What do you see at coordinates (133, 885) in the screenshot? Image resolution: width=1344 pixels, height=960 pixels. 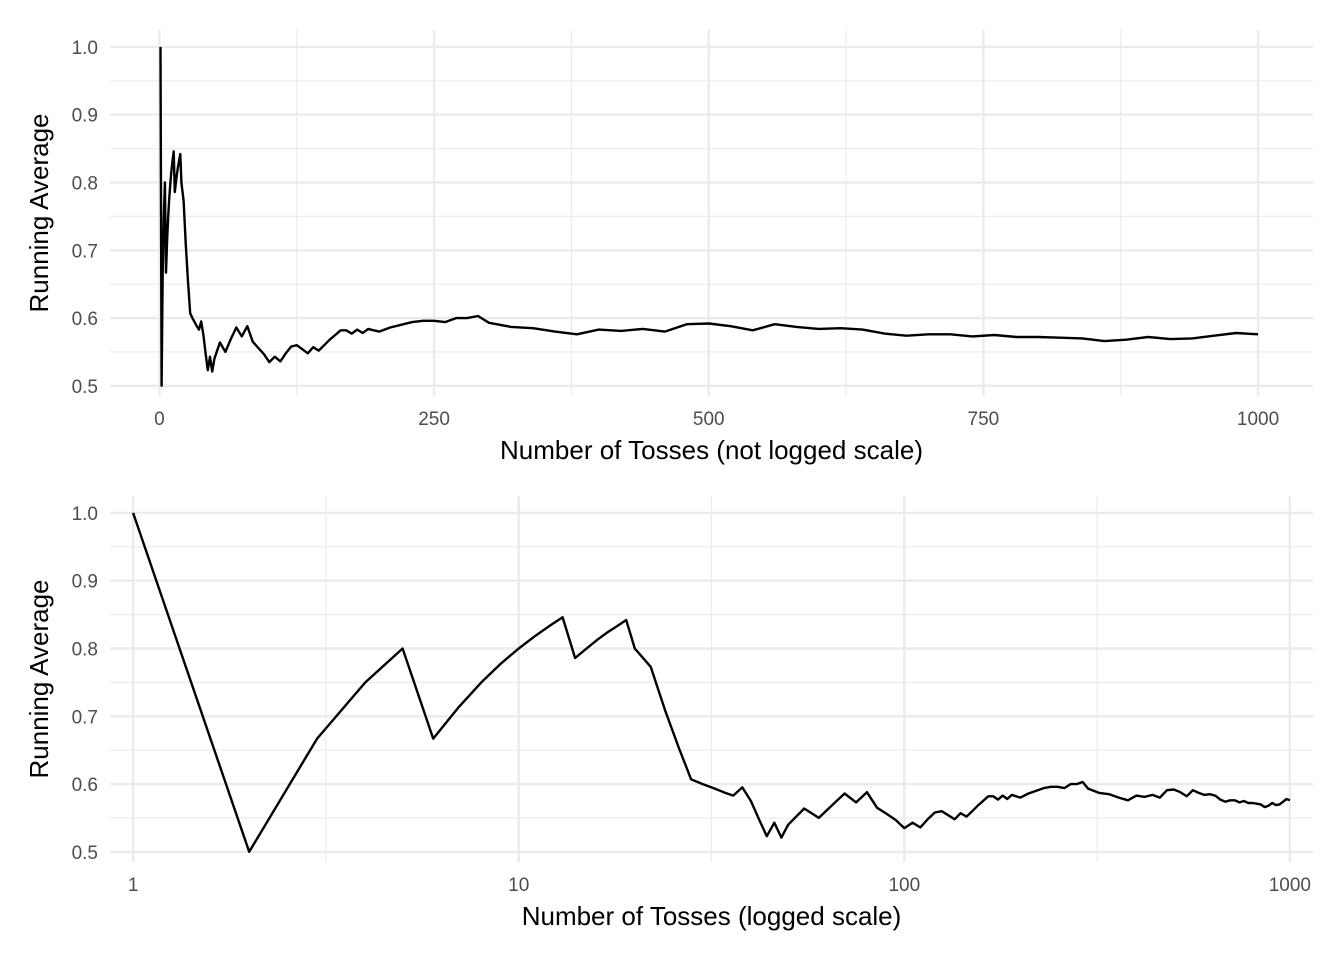 I see `x-tick-label: 1` at bounding box center [133, 885].